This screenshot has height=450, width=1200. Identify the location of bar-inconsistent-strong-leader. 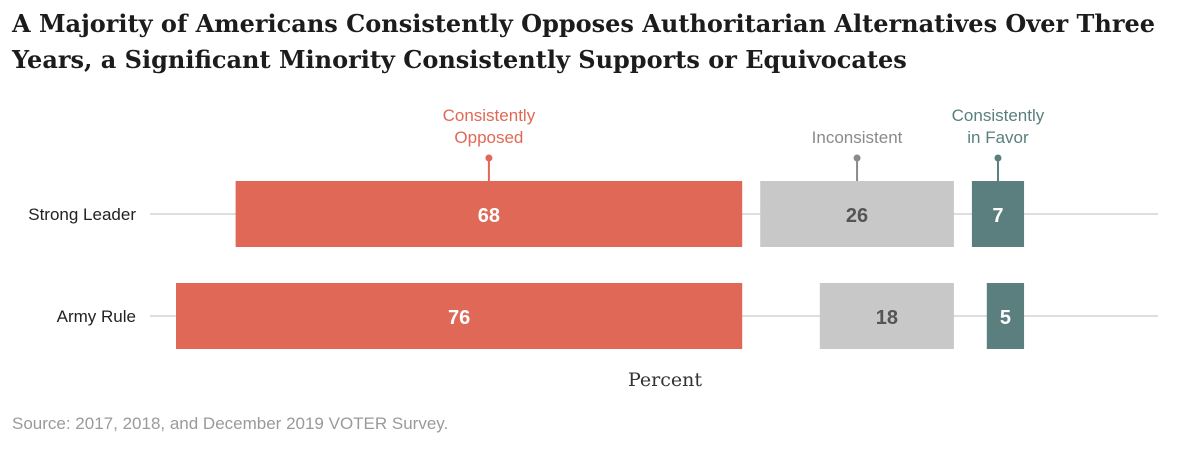
(857, 214).